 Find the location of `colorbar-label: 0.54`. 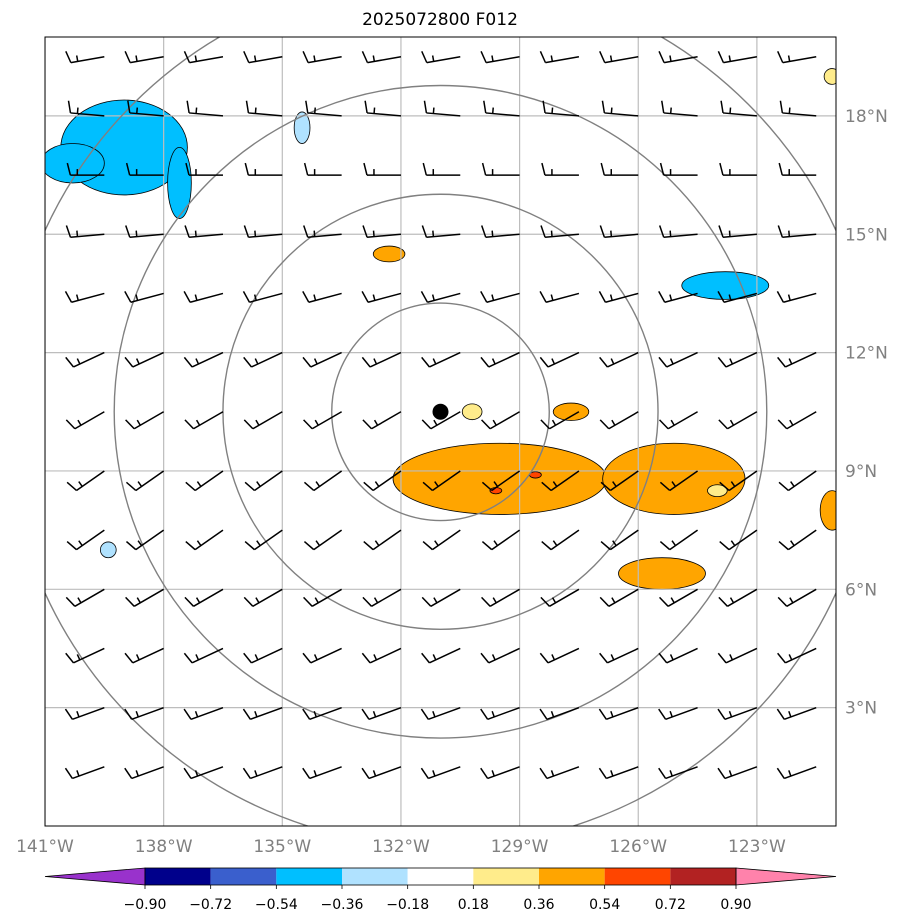

colorbar-label: 0.54 is located at coordinates (604, 905).